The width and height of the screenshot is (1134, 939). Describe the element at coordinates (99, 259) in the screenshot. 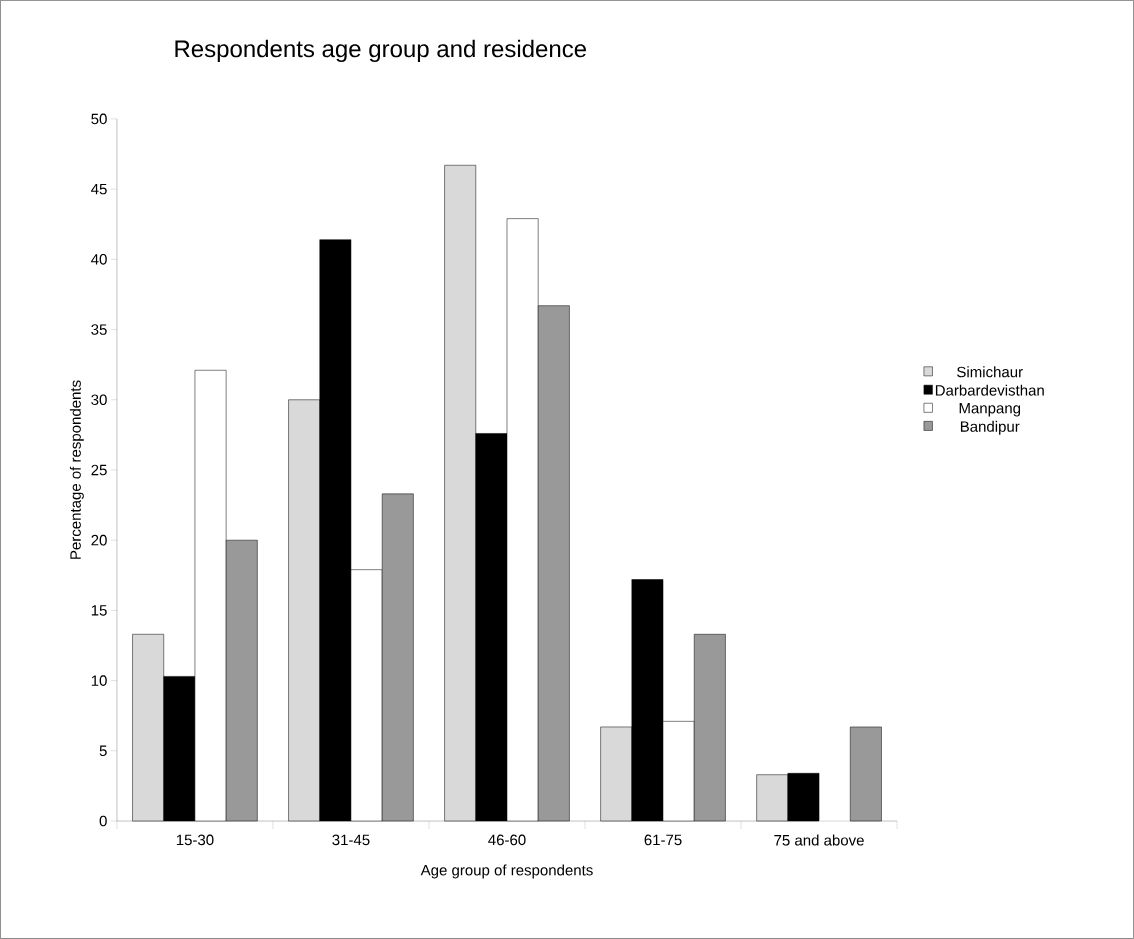

I see `y-tick-label: 40` at that location.